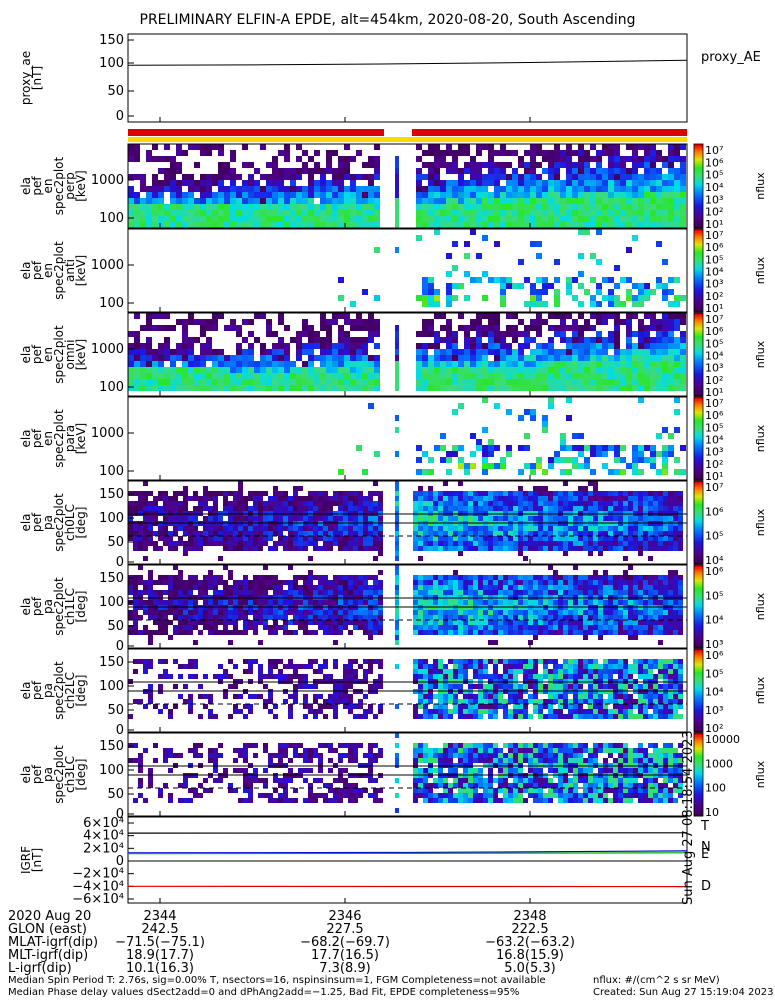 This screenshot has width=775, height=1000. What do you see at coordinates (698, 438) in the screenshot?
I see `colorbar-frame` at bounding box center [698, 438].